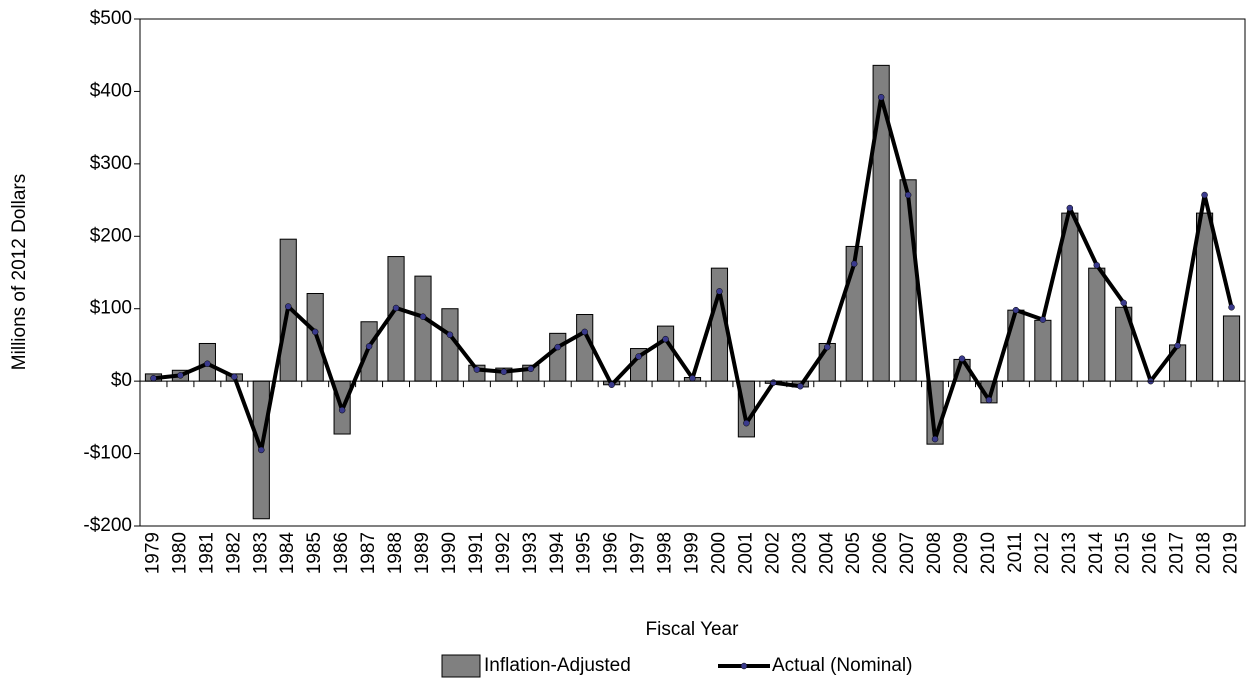 This screenshot has height=686, width=1248. Describe the element at coordinates (1123, 553) in the screenshot. I see `x-tick-label: 2015` at that location.